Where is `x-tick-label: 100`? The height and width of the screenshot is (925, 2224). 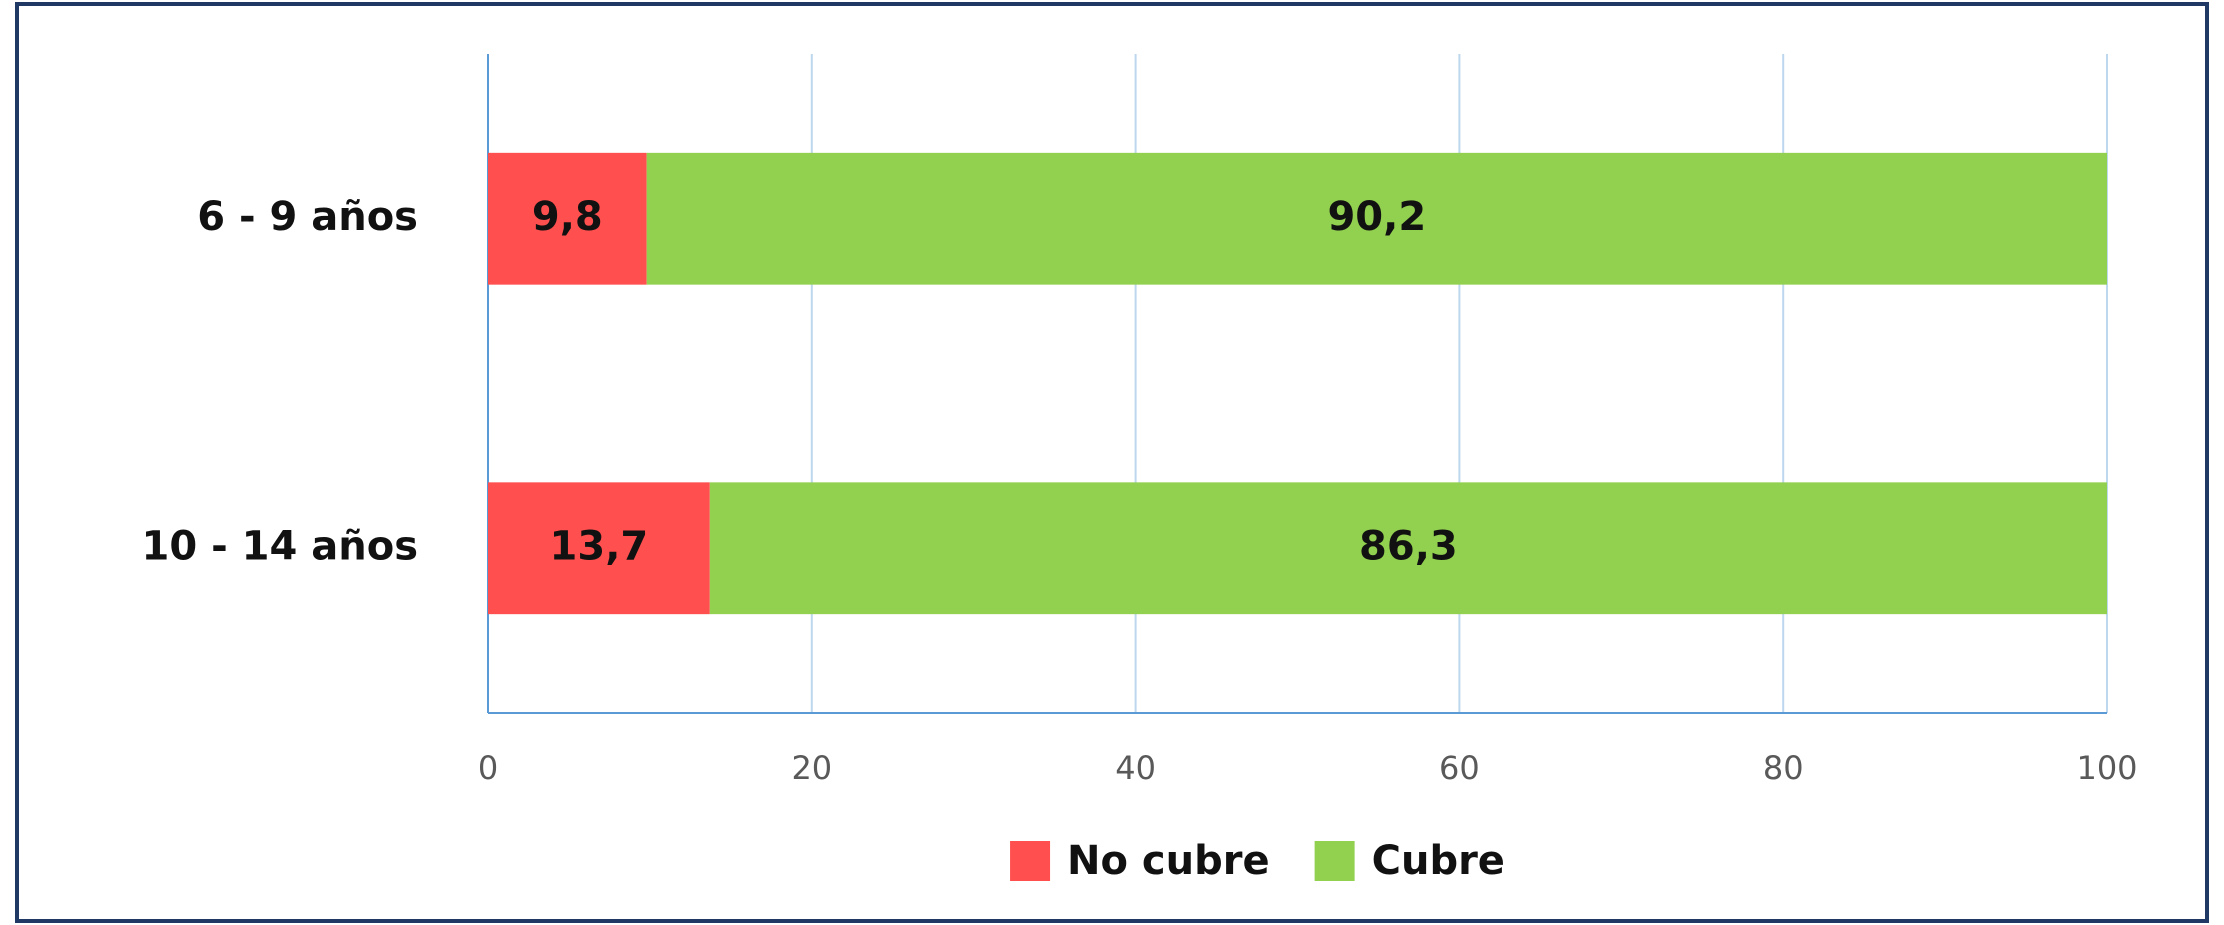
x-tick-label: 100 is located at coordinates (2106, 768).